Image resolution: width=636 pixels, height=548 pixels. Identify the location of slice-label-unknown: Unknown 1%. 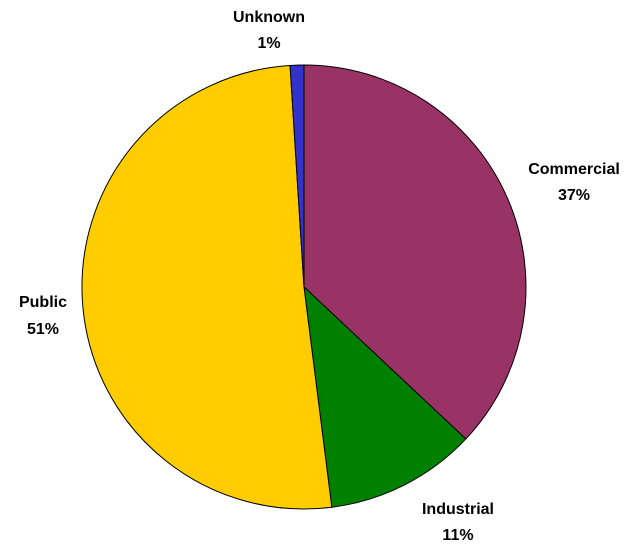
(269, 30).